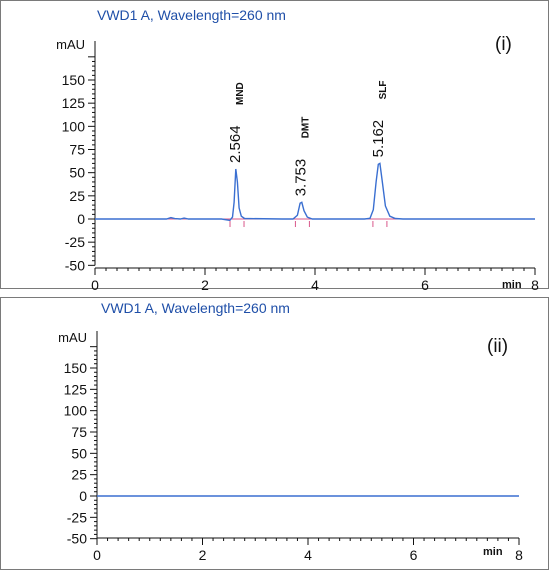 The height and width of the screenshot is (571, 550). Describe the element at coordinates (315, 192) in the screenshot. I see `signal-trace` at that location.